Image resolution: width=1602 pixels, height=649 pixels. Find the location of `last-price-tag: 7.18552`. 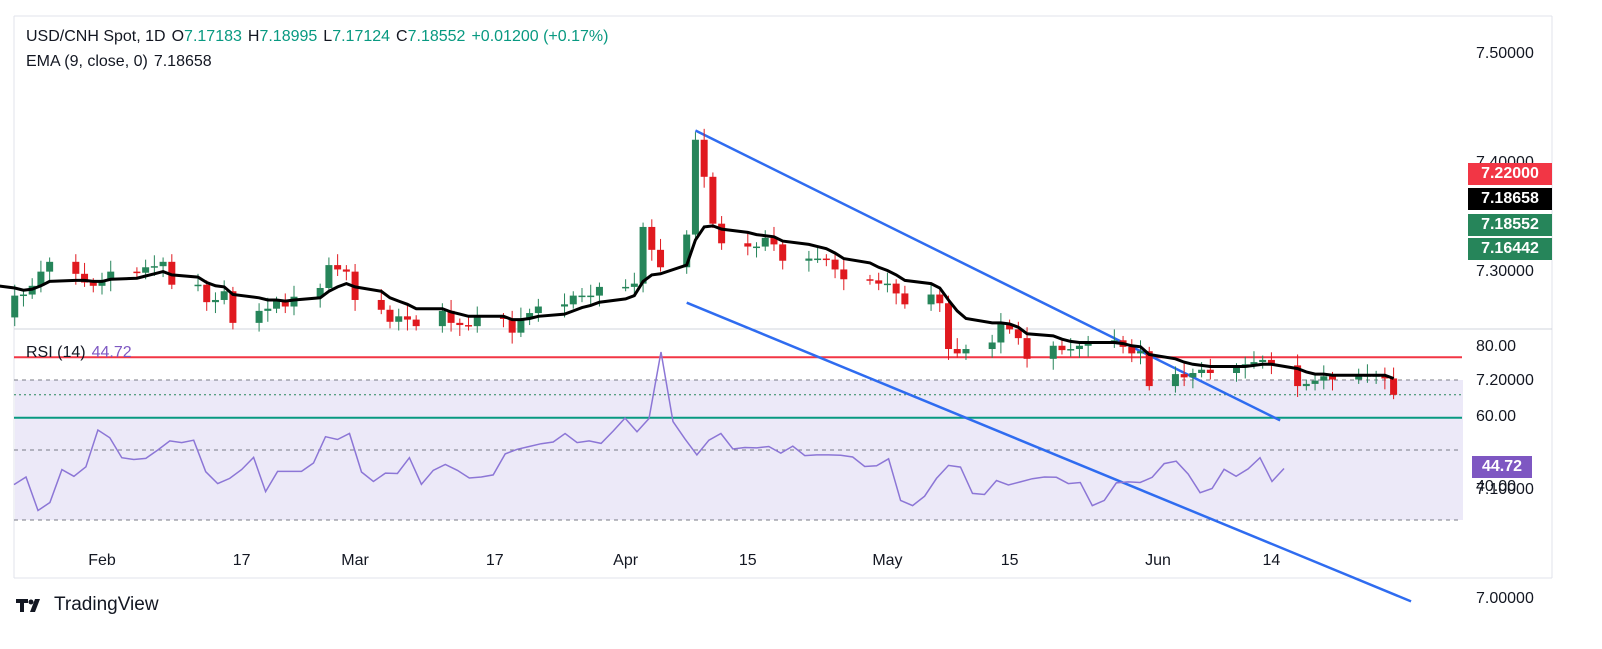

last-price-tag: 7.18552 is located at coordinates (1510, 225).